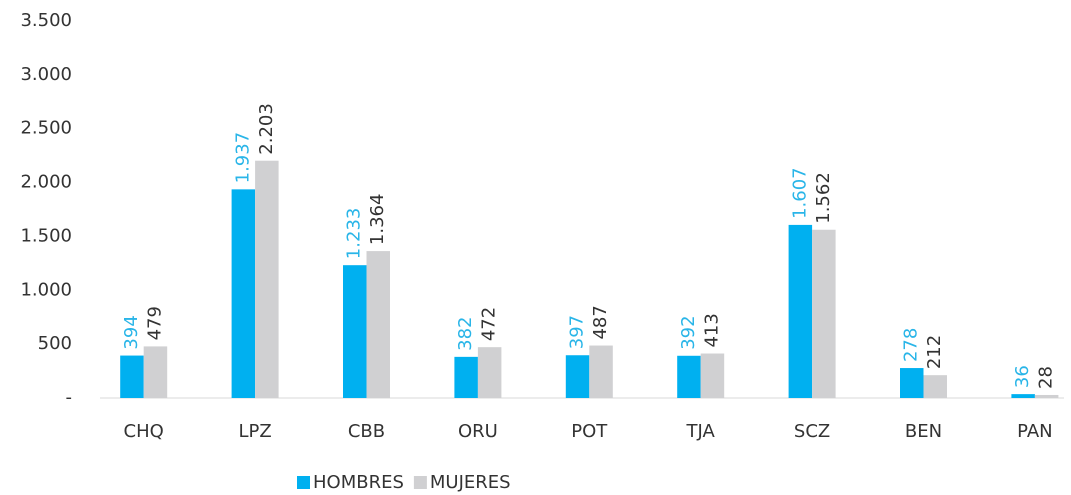 This screenshot has height=495, width=1071. I want to click on data-label: 397, so click(577, 332).